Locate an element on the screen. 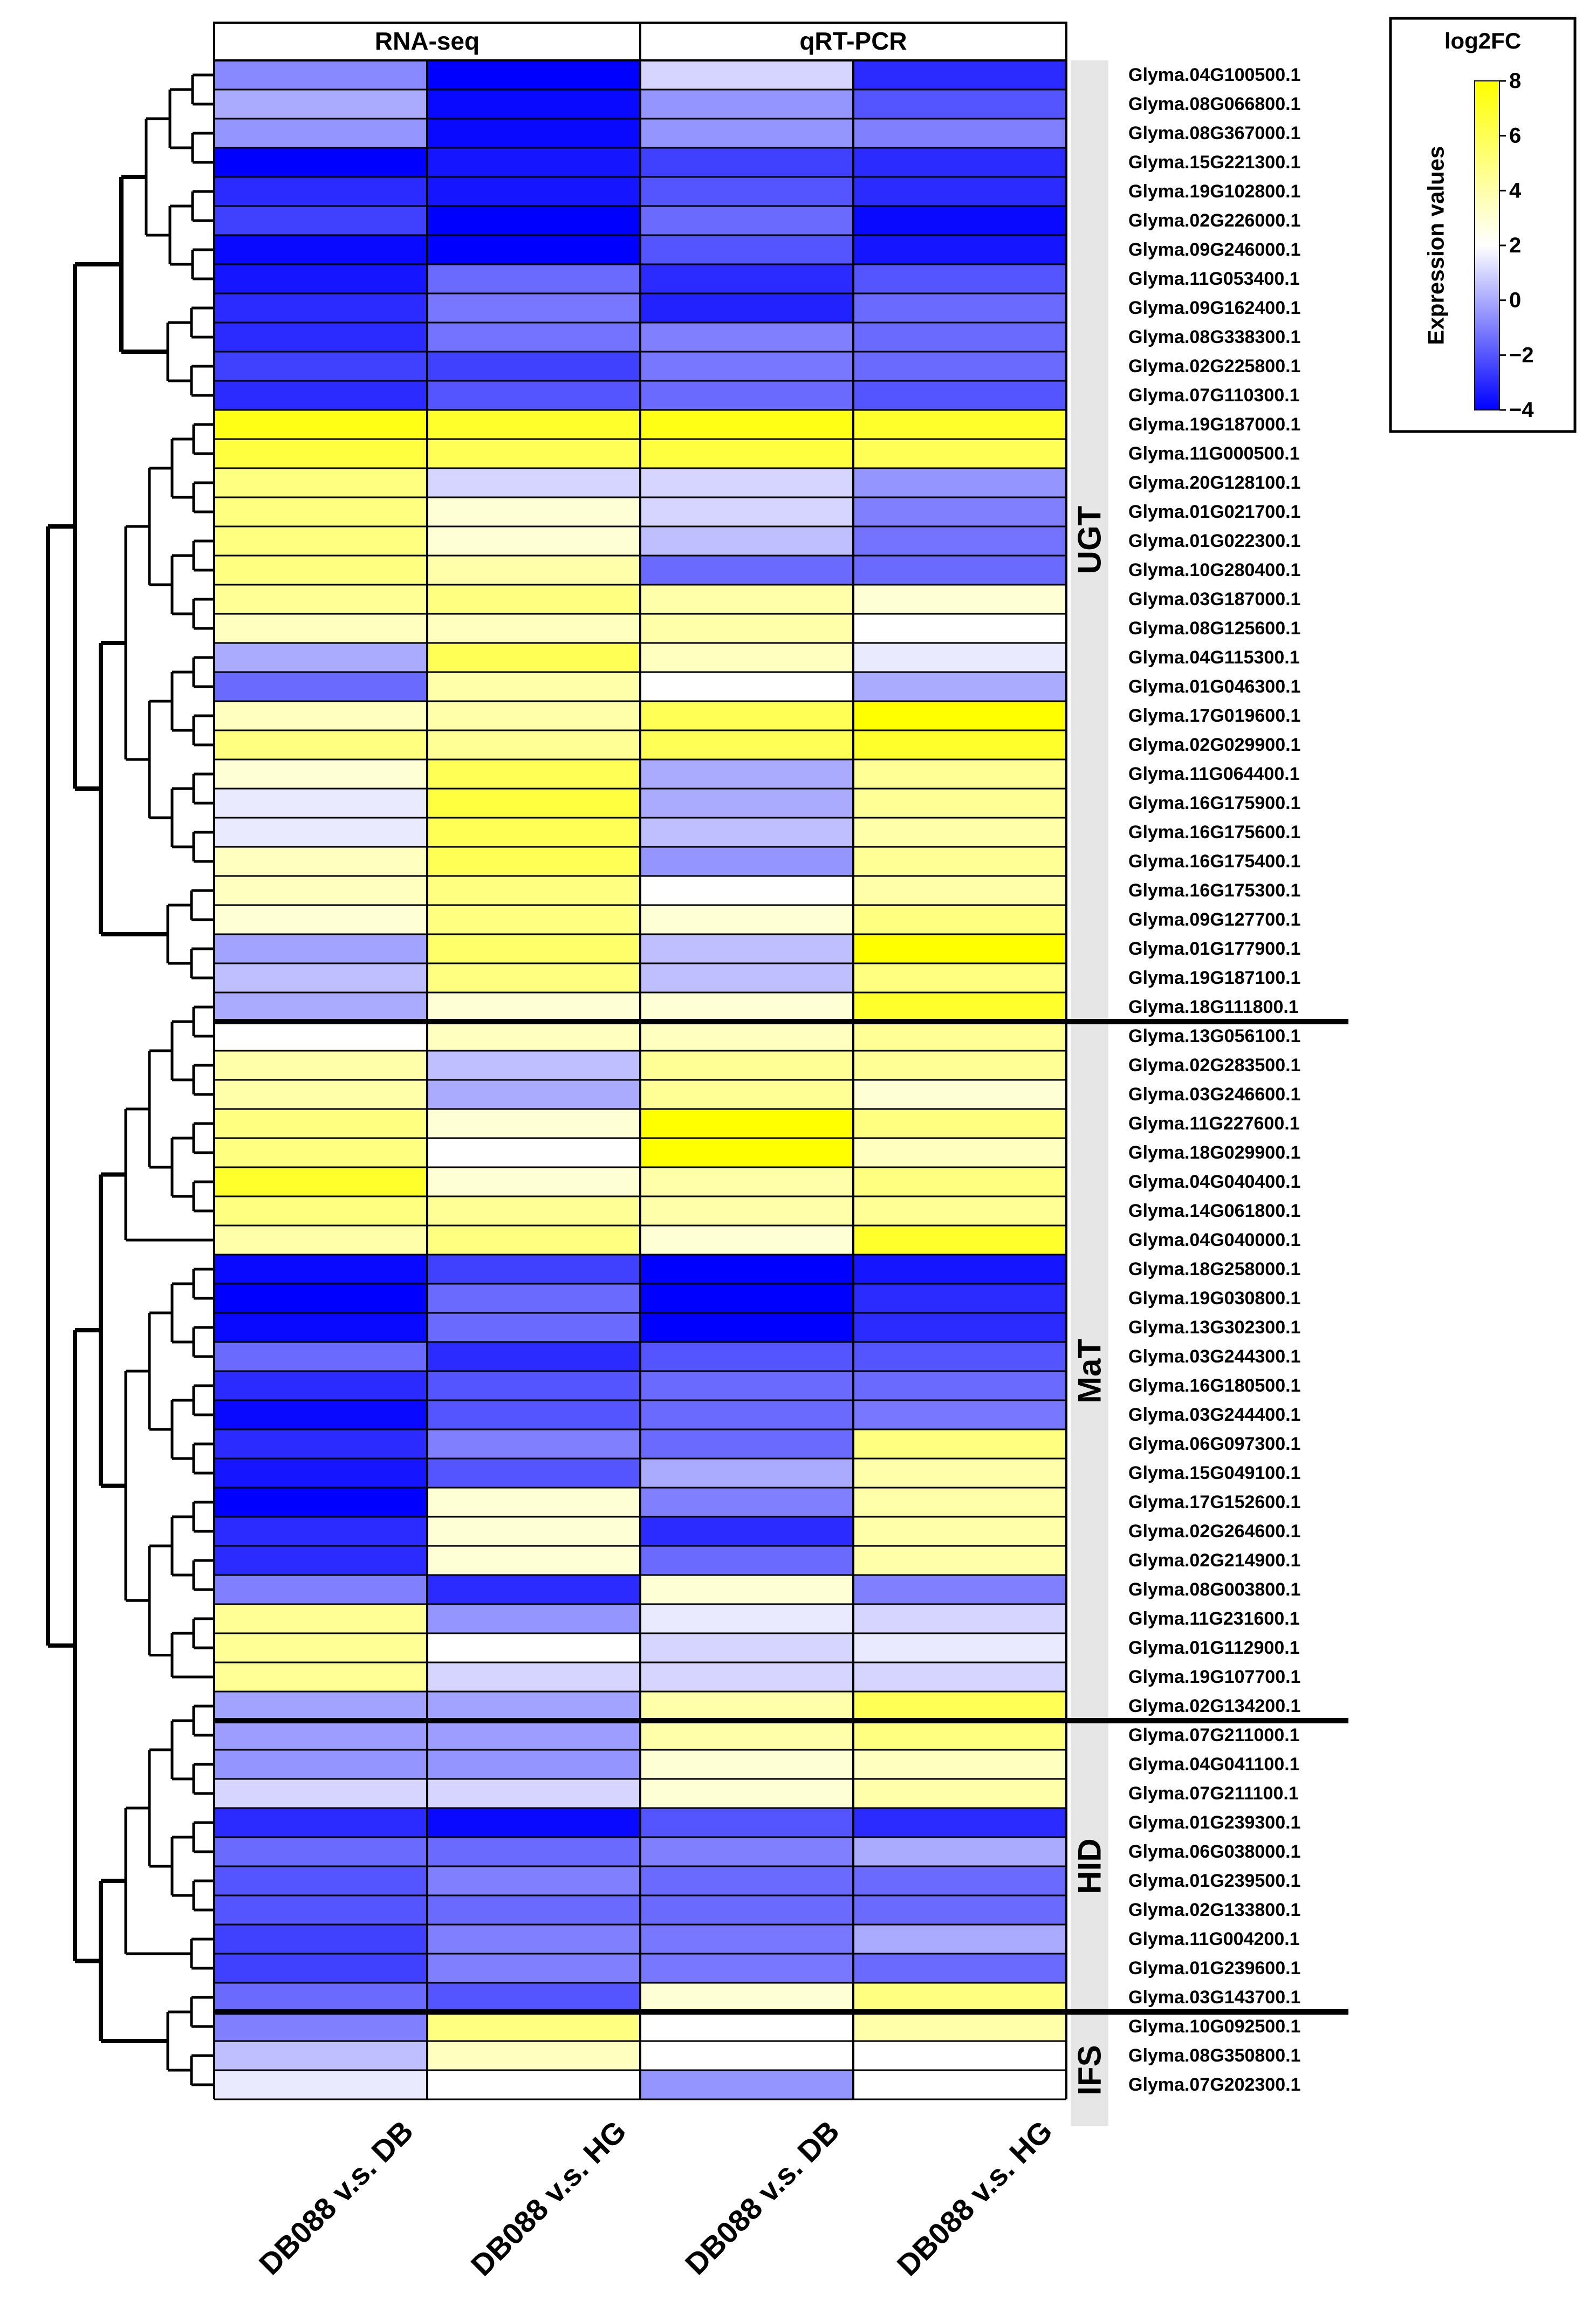  gene-label: Glyma.03G143700.1 is located at coordinates (1214, 1998).